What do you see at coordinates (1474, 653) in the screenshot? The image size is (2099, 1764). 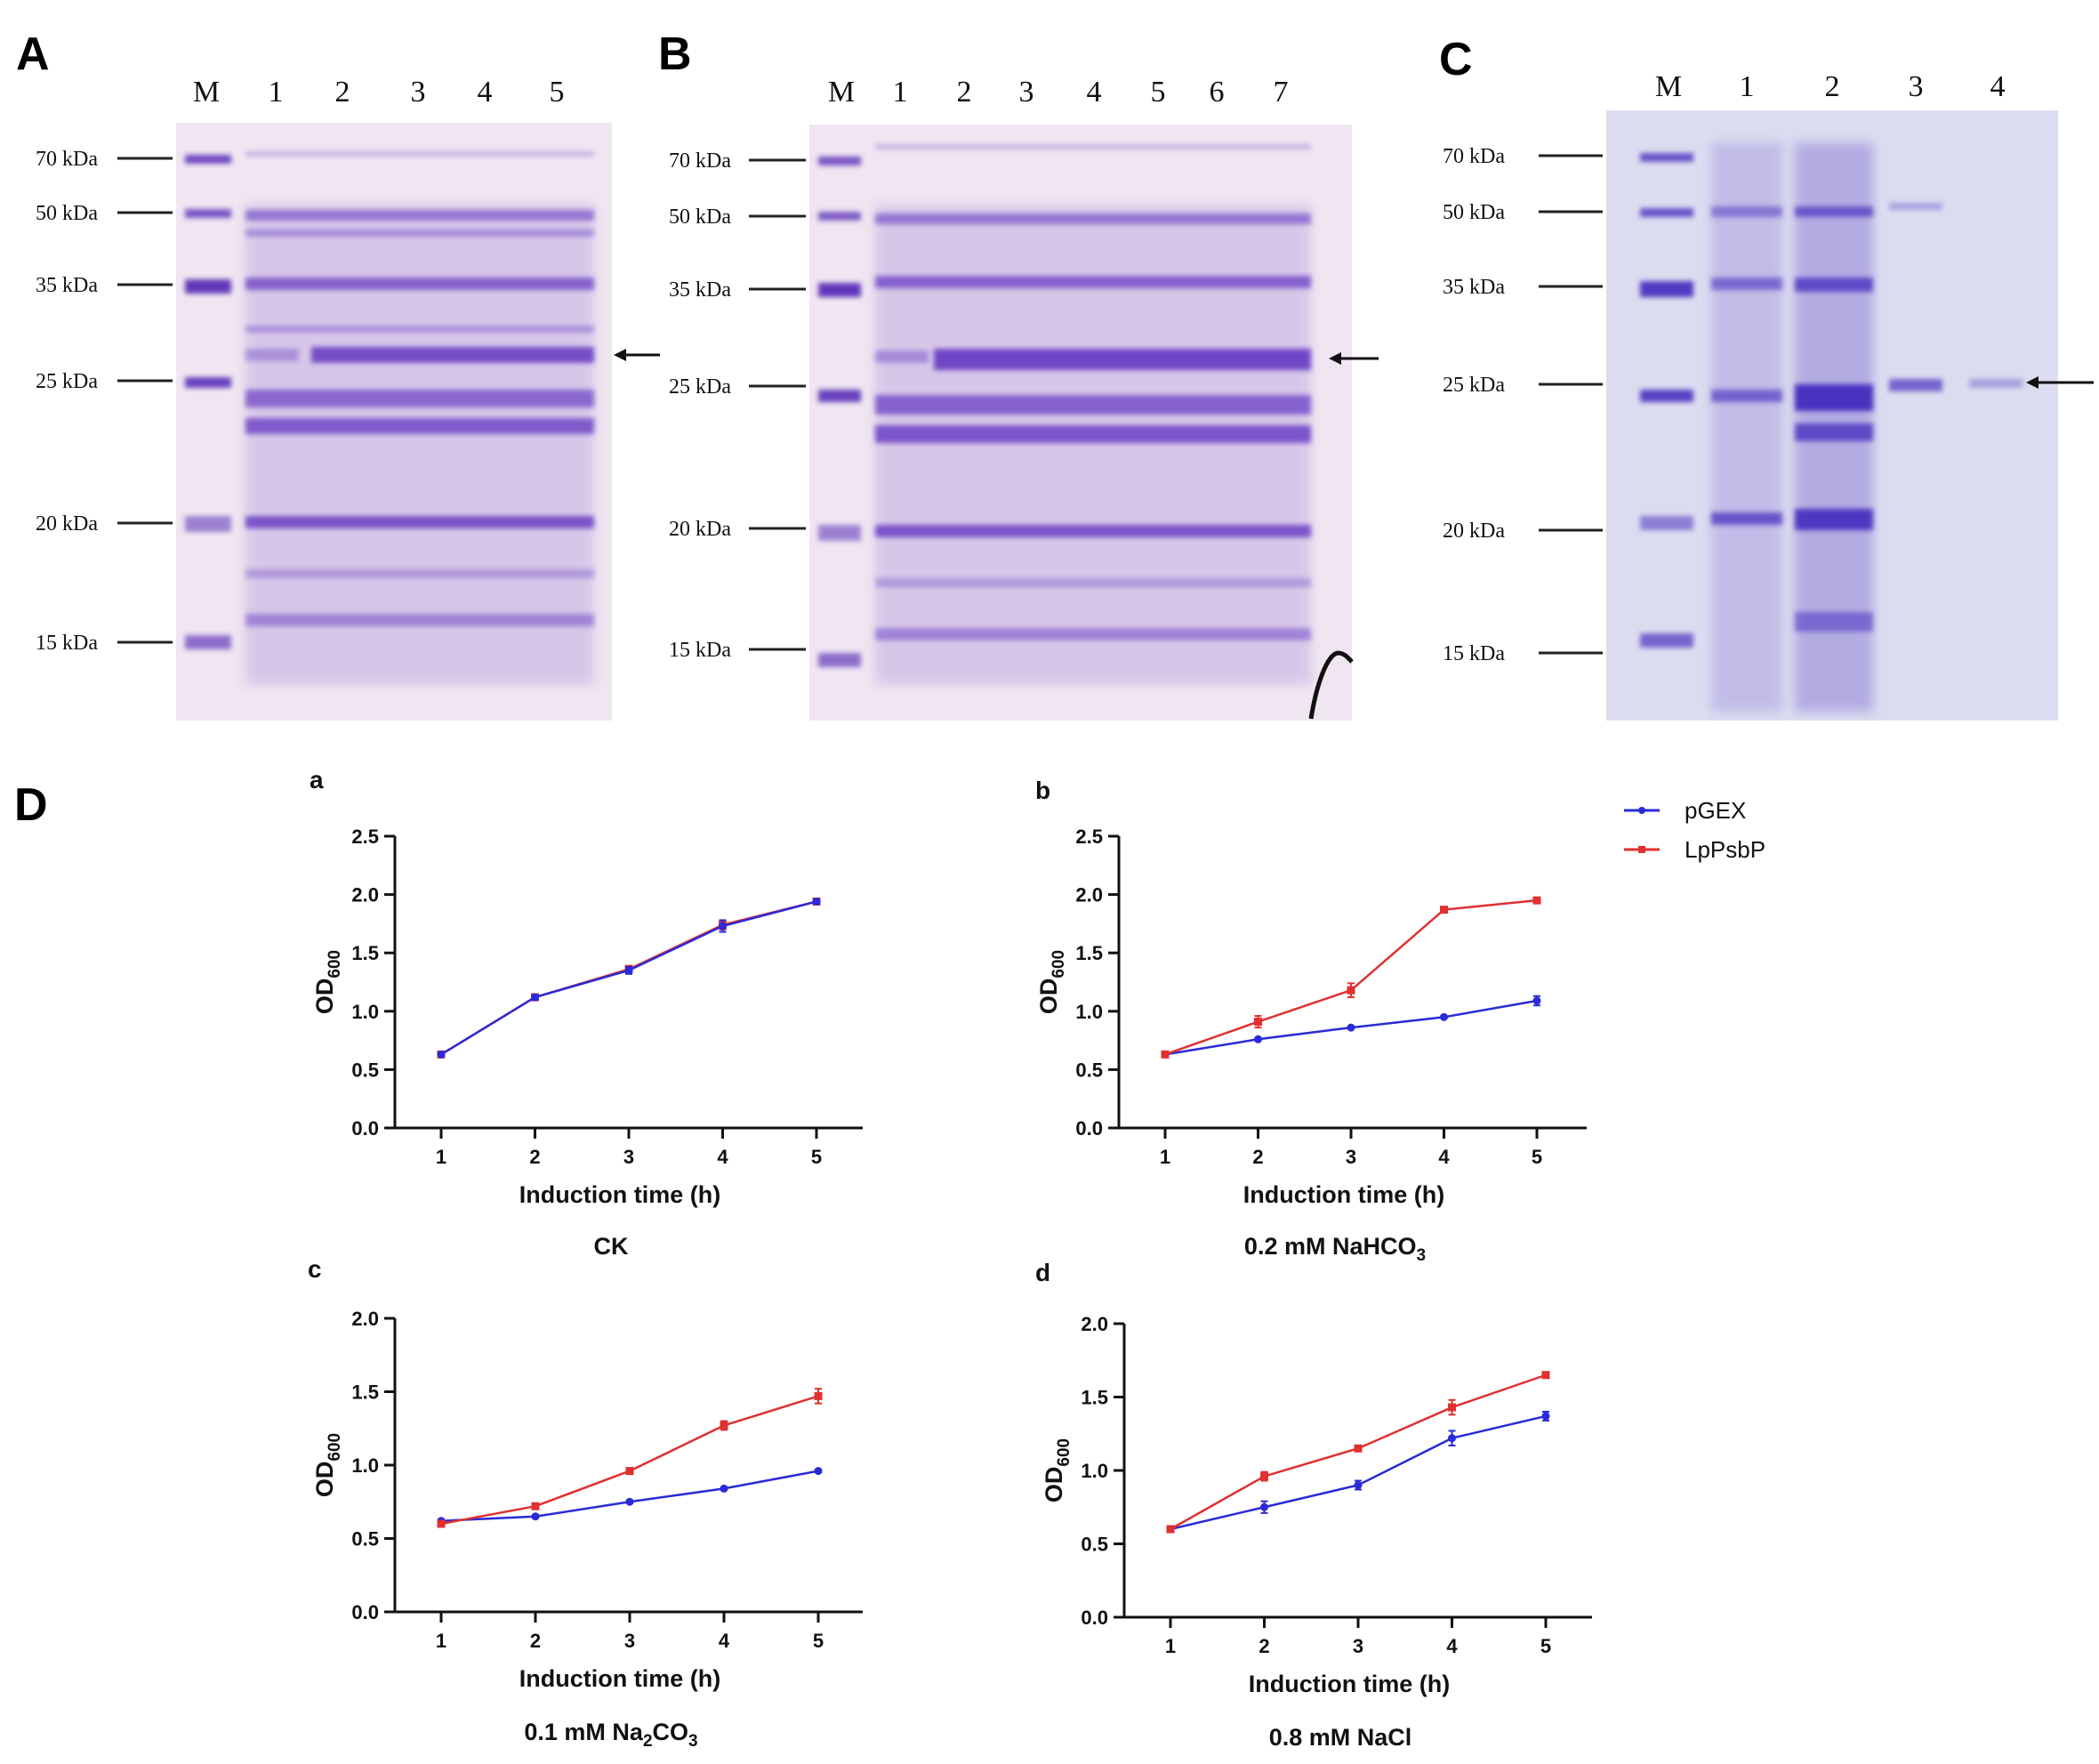 I see `gel-c-marker-label: 15 kDa` at bounding box center [1474, 653].